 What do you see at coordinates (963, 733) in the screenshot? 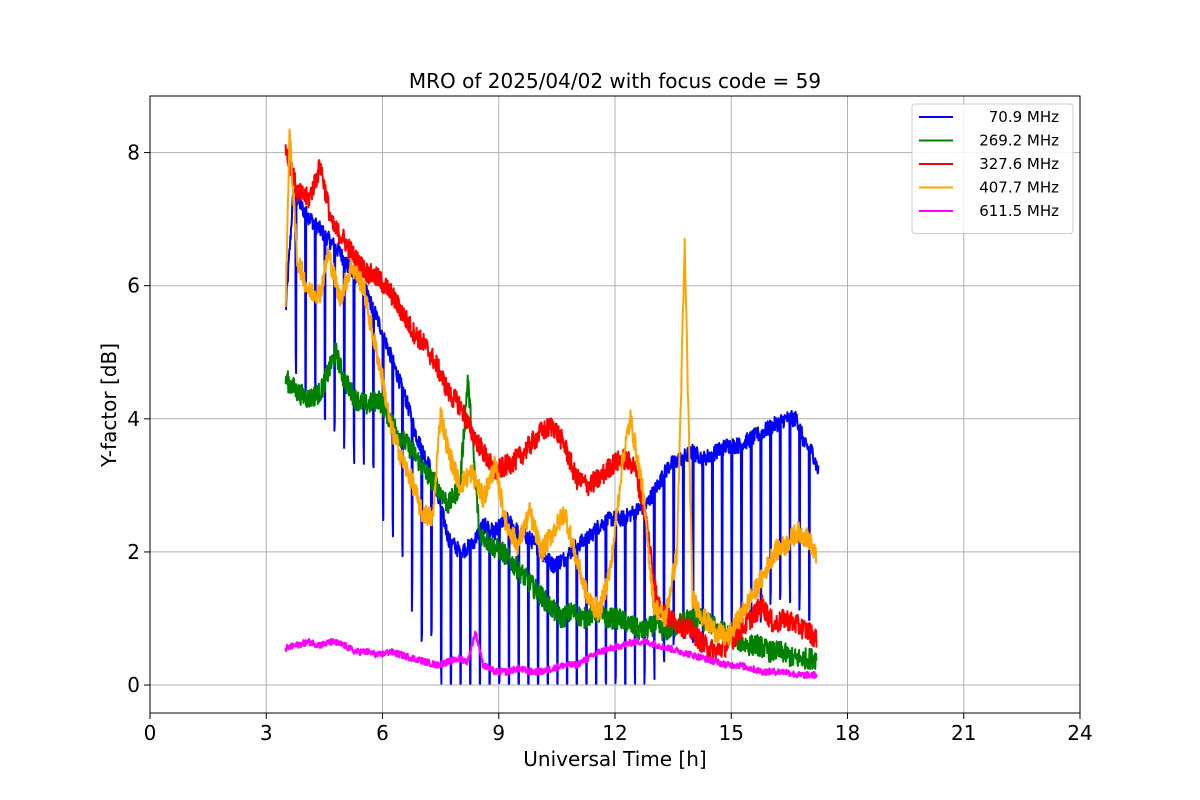
I see `x-tick-label: 21` at bounding box center [963, 733].